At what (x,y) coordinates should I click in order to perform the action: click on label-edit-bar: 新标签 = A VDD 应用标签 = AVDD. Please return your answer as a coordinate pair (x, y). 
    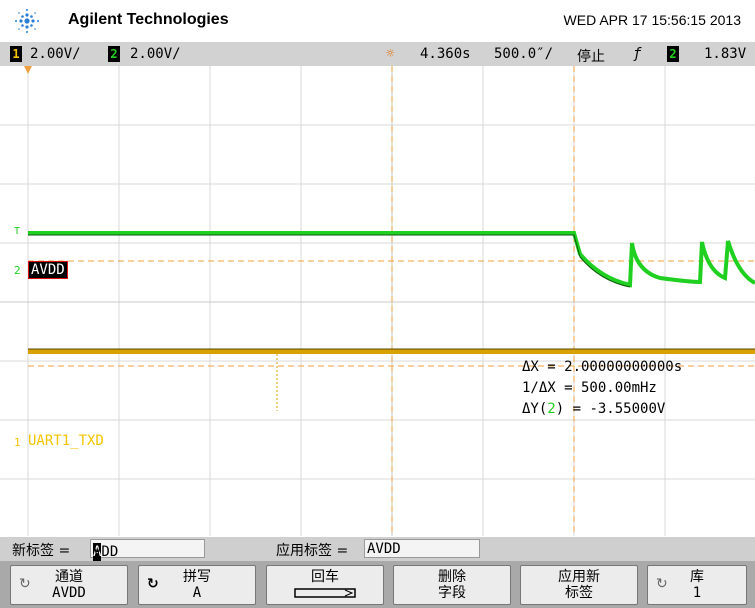
    Looking at the image, I should click on (377, 549).